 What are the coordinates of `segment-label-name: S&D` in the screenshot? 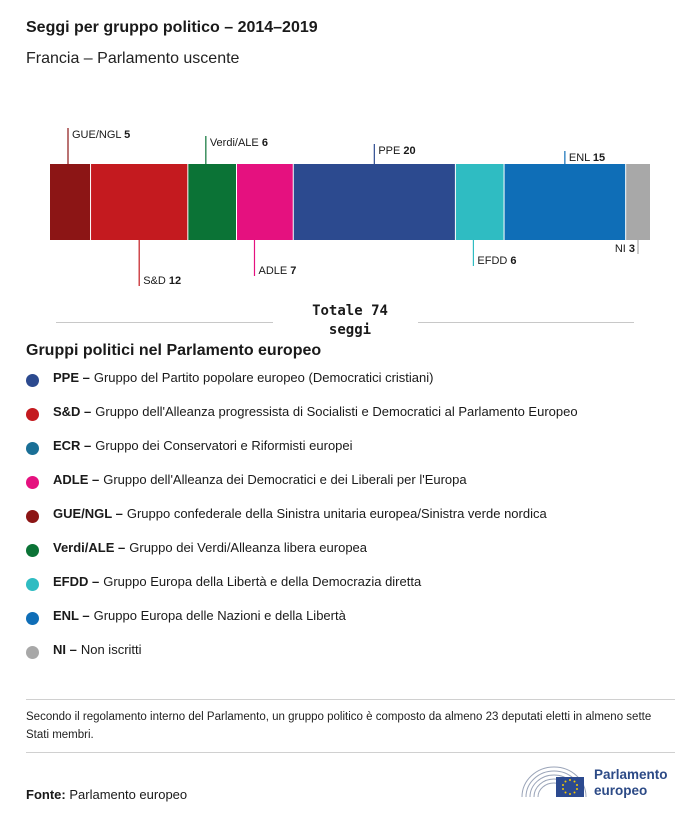 It's located at (156, 281).